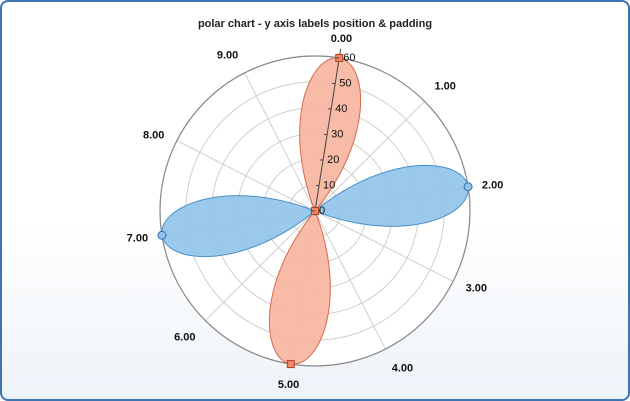 The height and width of the screenshot is (401, 630). What do you see at coordinates (349, 58) in the screenshot?
I see `y-tick-label: 60` at bounding box center [349, 58].